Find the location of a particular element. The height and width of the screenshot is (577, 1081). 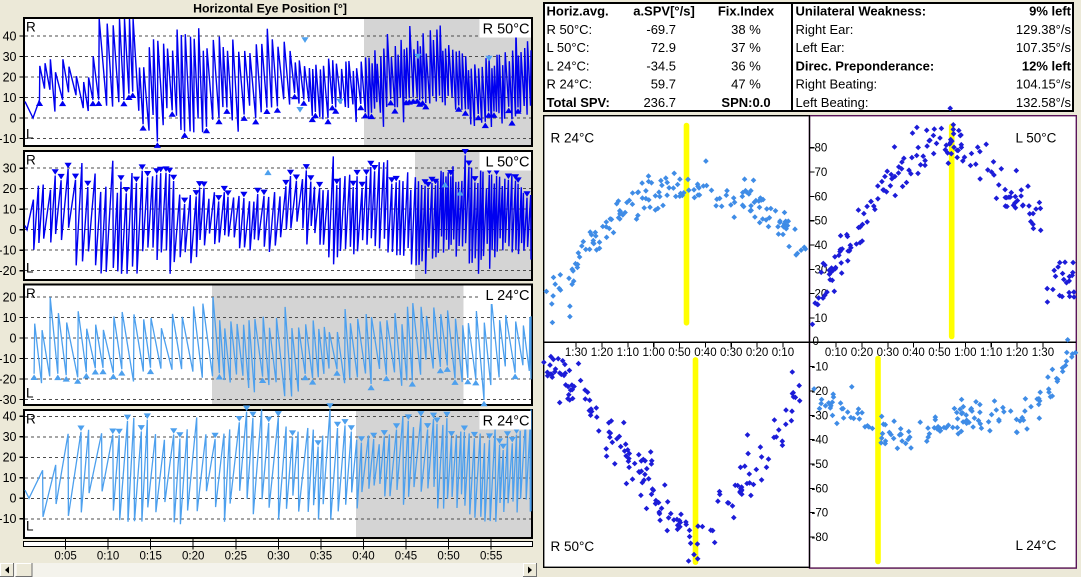

svg-text: R 50°C: is located at coordinates (570, 29).